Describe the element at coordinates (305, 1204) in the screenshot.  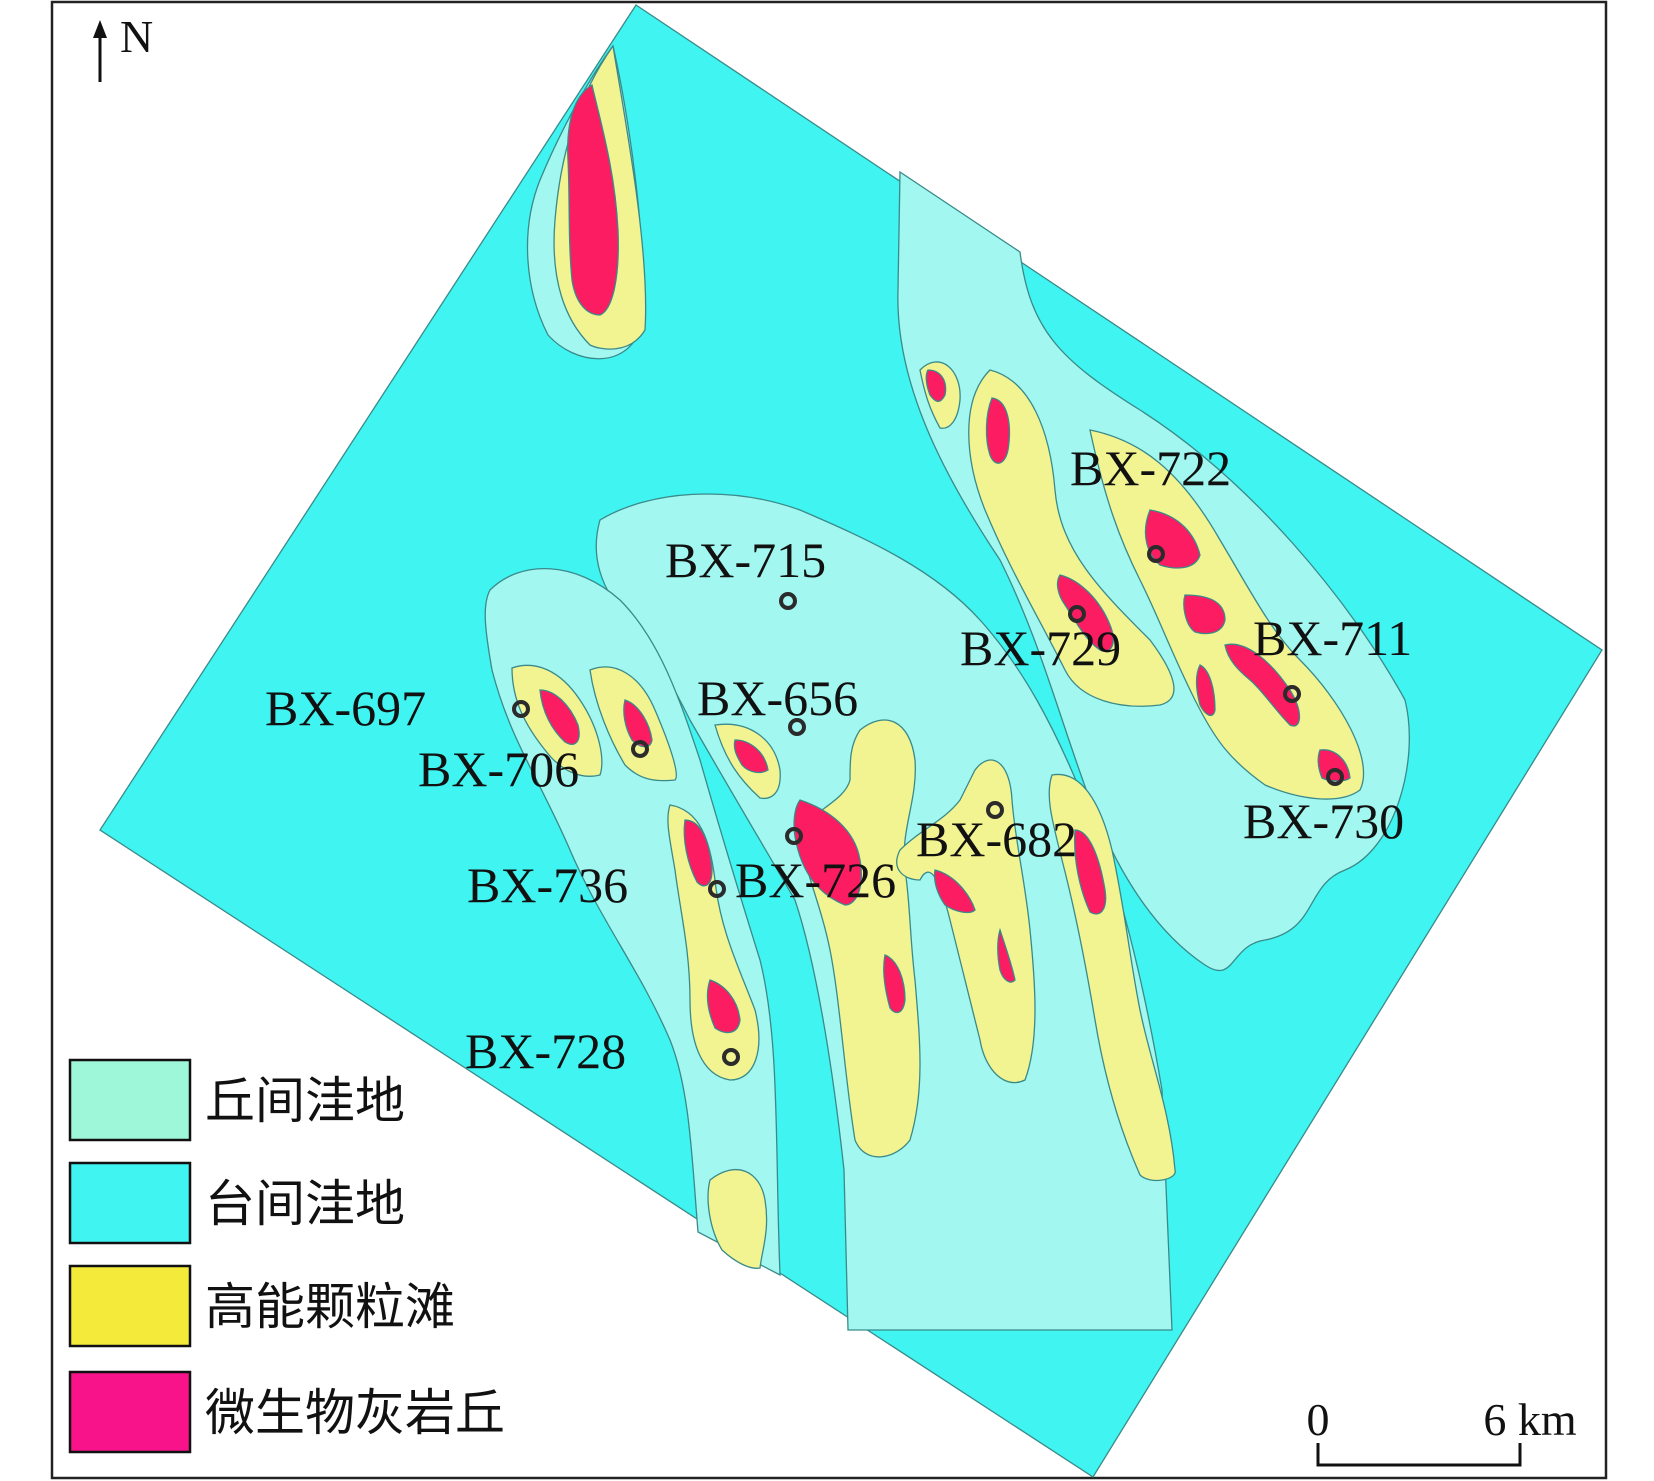
I see `legend-label: 台间洼地` at that location.